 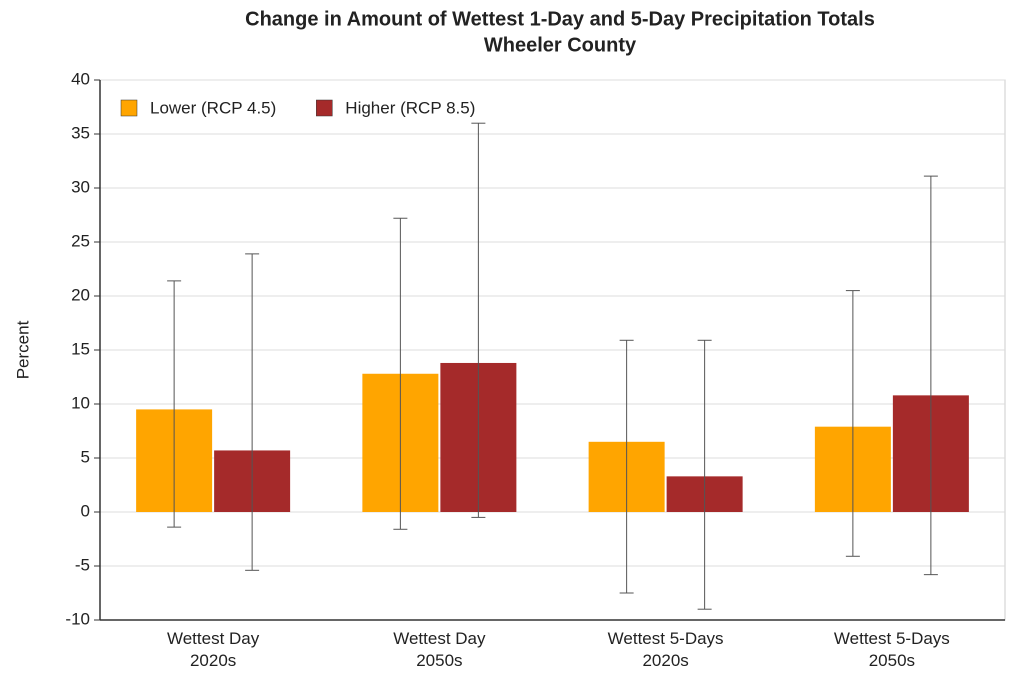 I want to click on y-tick-label: 5, so click(x=85, y=456).